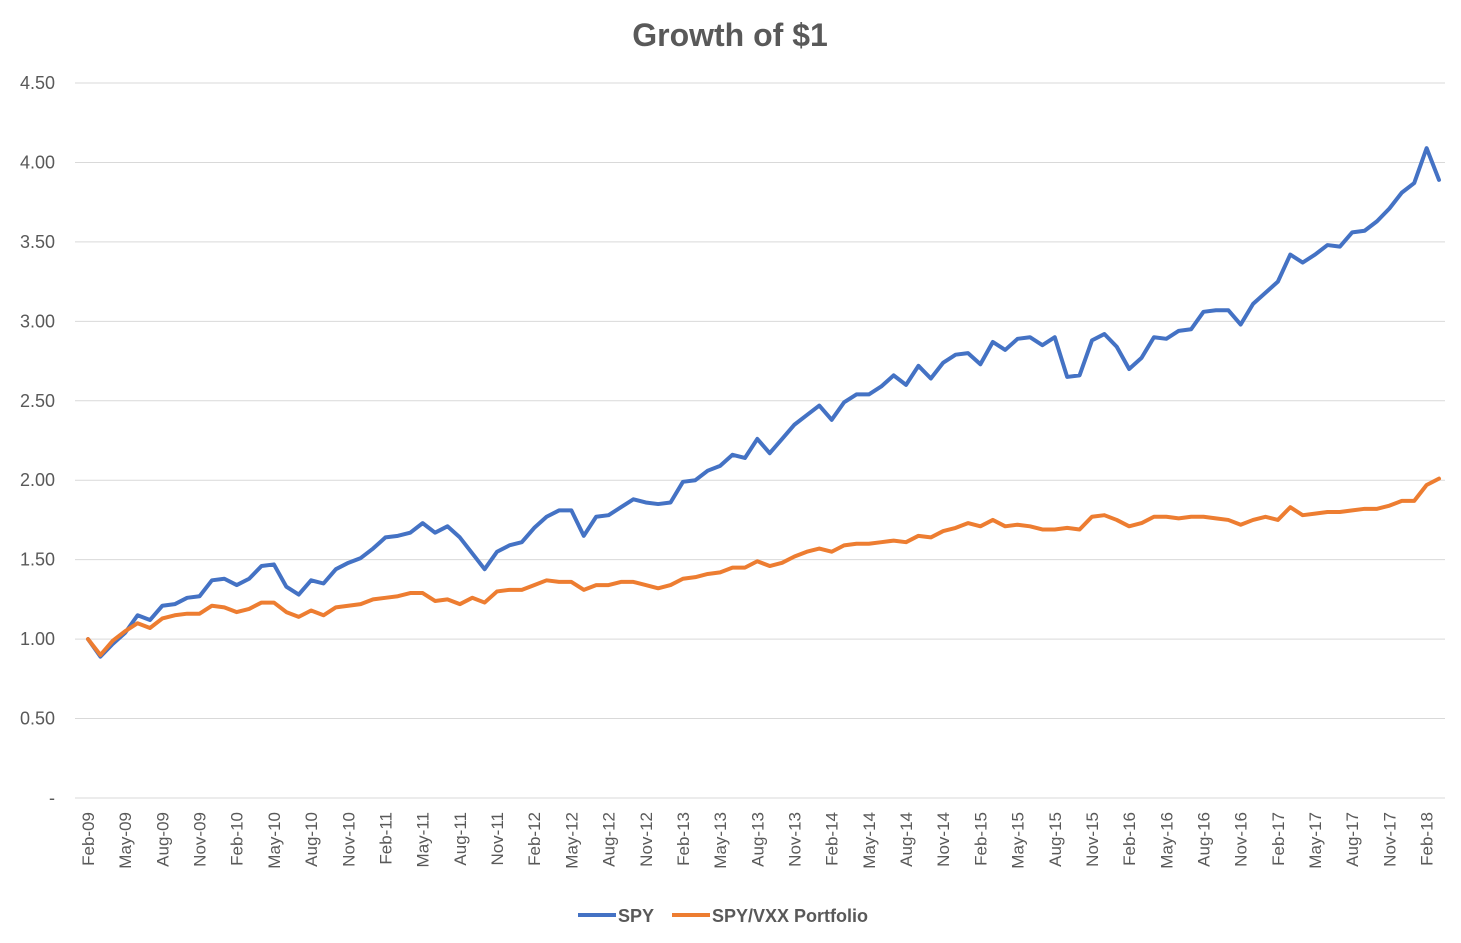  Describe the element at coordinates (1389, 839) in the screenshot. I see `x-tick-label: Nov-17` at that location.